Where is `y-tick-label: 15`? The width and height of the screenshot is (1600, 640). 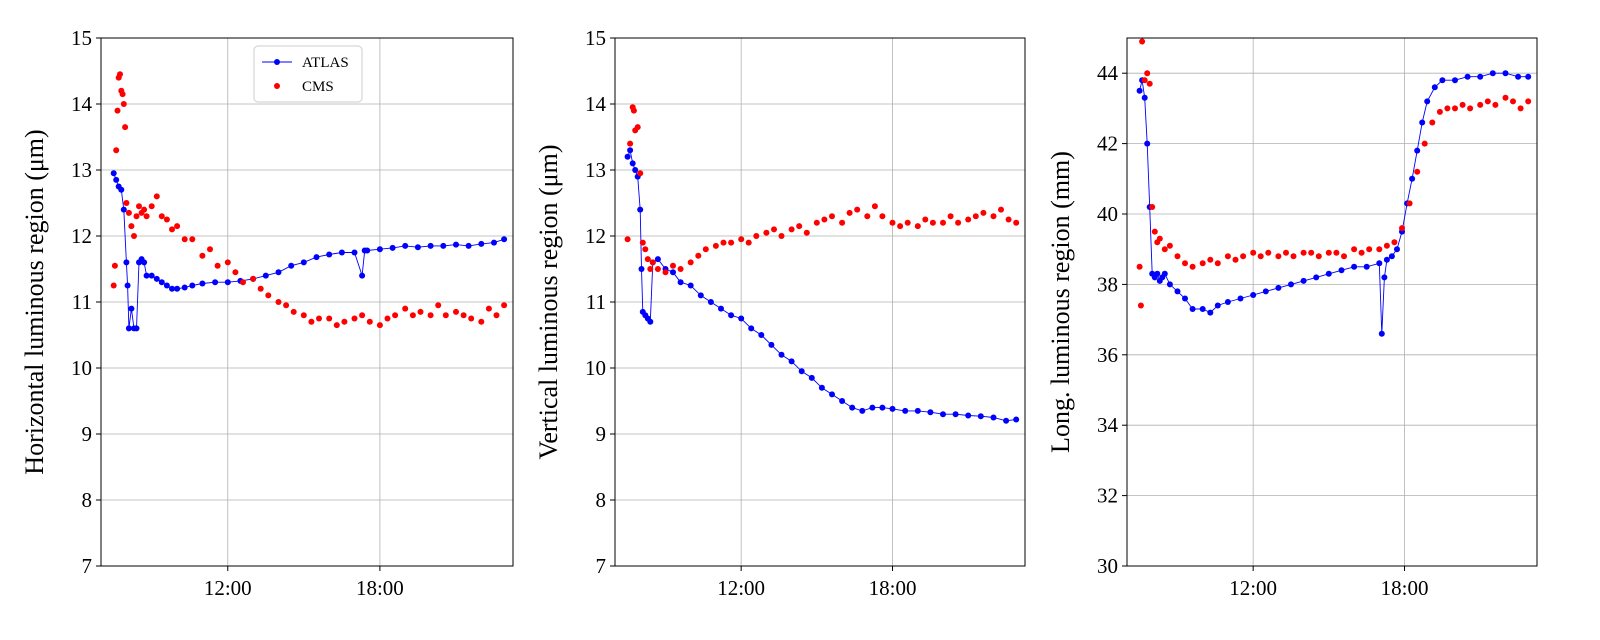
y-tick-label: 15 is located at coordinates (81, 38).